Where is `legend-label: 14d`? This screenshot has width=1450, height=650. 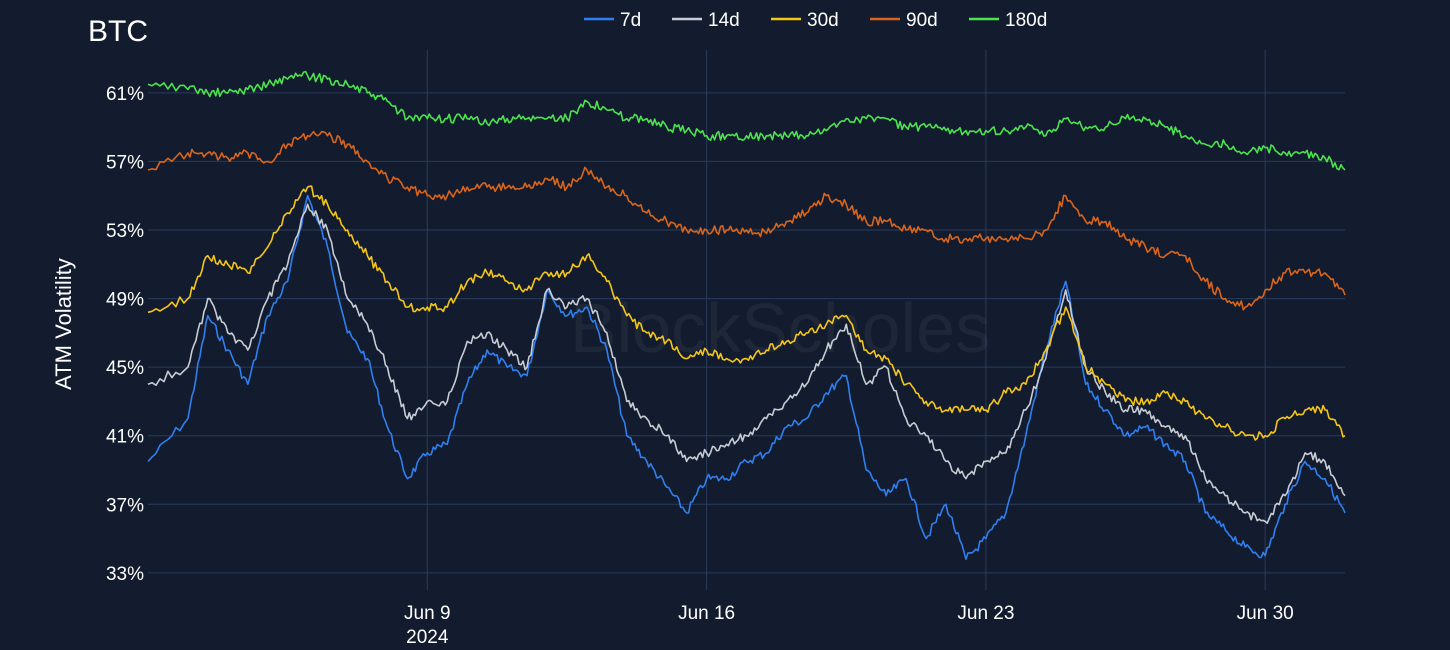 legend-label: 14d is located at coordinates (724, 20).